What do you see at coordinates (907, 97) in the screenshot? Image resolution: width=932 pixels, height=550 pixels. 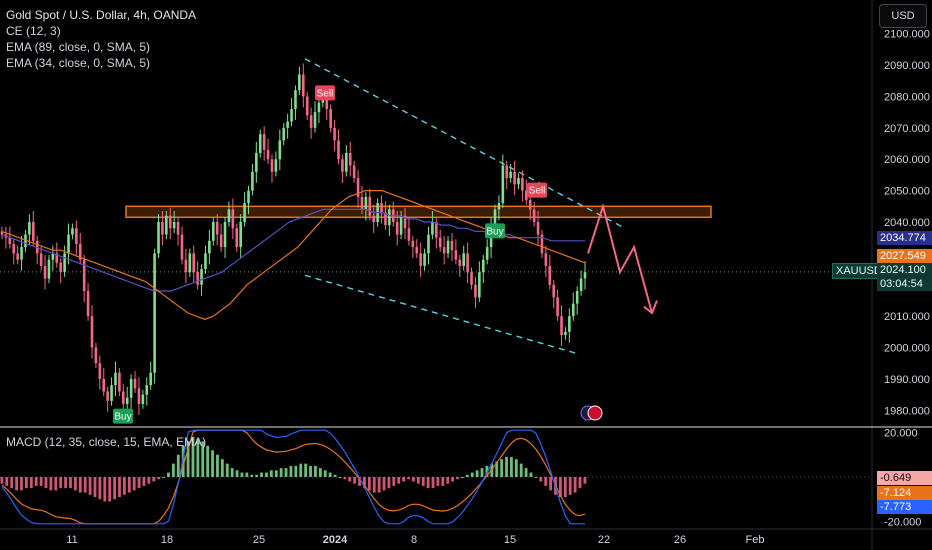 I see `y-tick-label: 2080.000` at bounding box center [907, 97].